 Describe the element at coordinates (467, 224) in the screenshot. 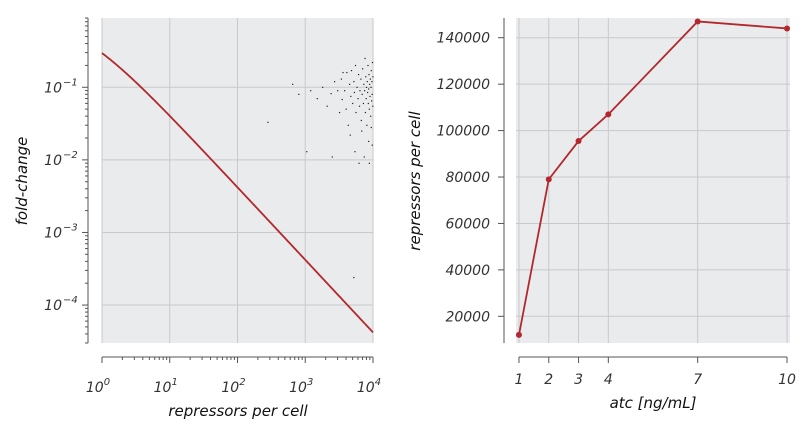

I see `right-y-tick-label: 60000` at that location.